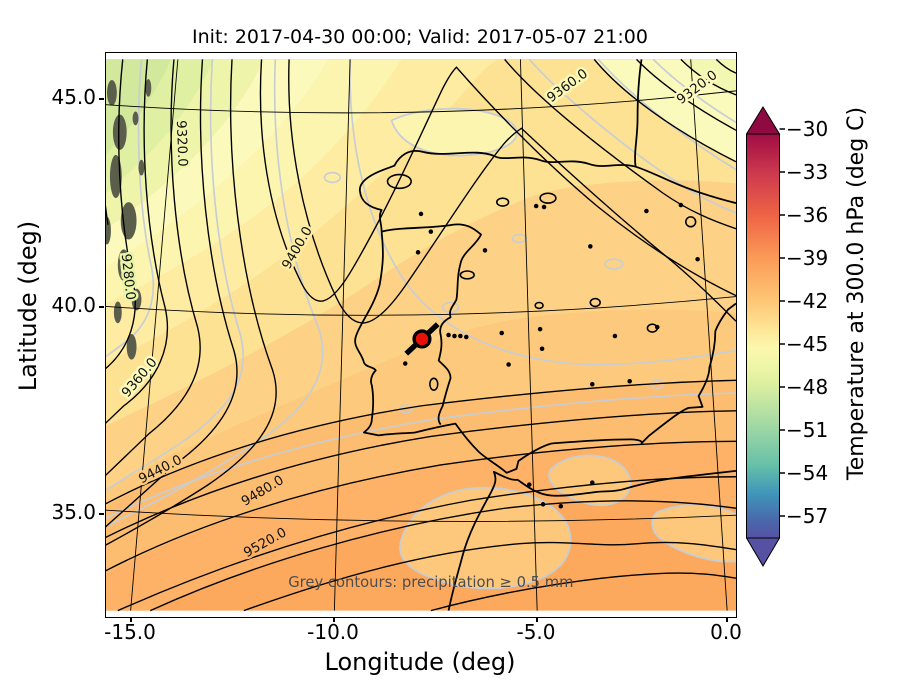  What do you see at coordinates (420, 662) in the screenshot?
I see `x-axis-label: Longitude (deg)` at bounding box center [420, 662].